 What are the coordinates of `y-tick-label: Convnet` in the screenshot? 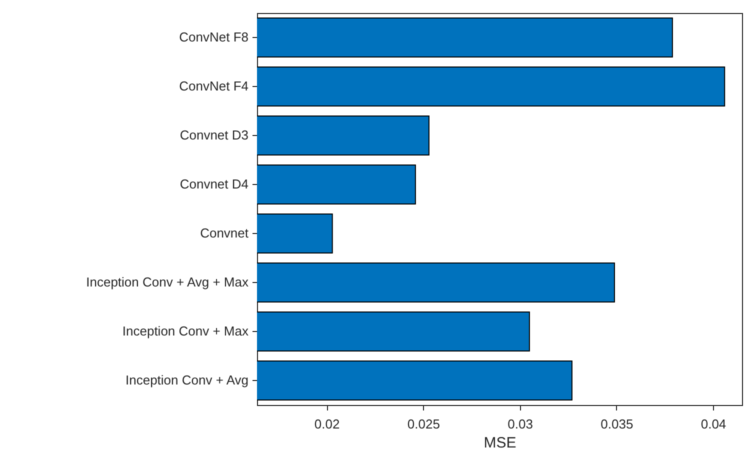 It's located at (224, 233).